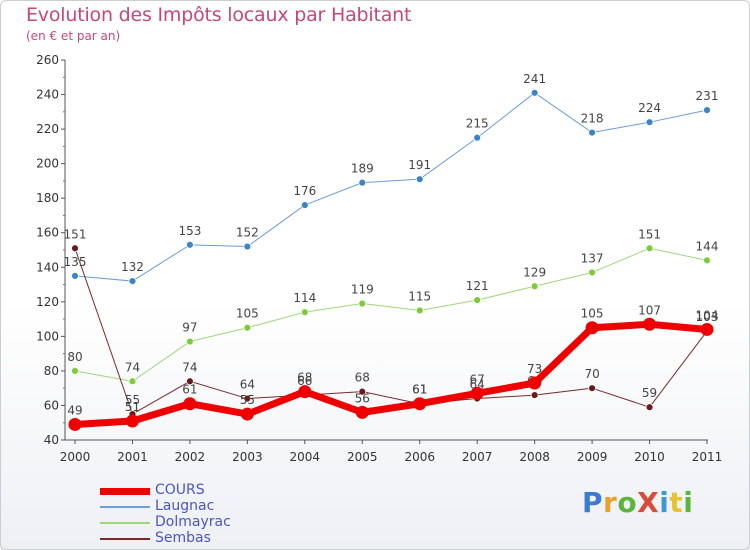 The height and width of the screenshot is (550, 750). I want to click on data-label-dolmayrac: 129, so click(534, 272).